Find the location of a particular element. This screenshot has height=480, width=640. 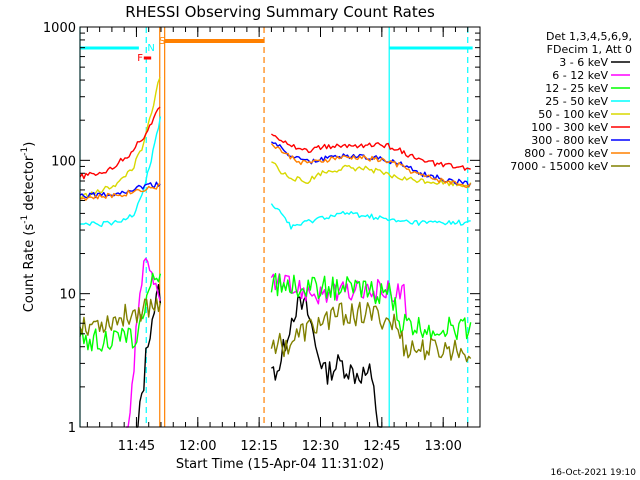

footer-timestamp: 16-Oct-2021 19:10 is located at coordinates (594, 473).